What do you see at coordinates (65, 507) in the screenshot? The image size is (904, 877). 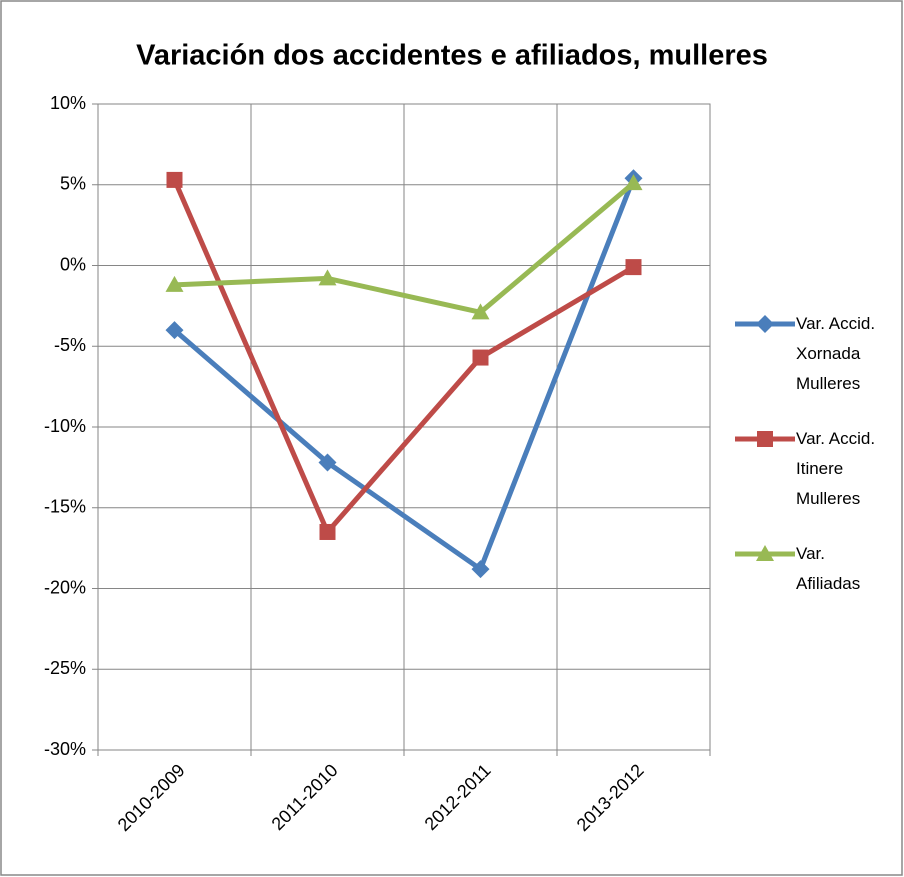 I see `y-tick-label: -15%` at bounding box center [65, 507].